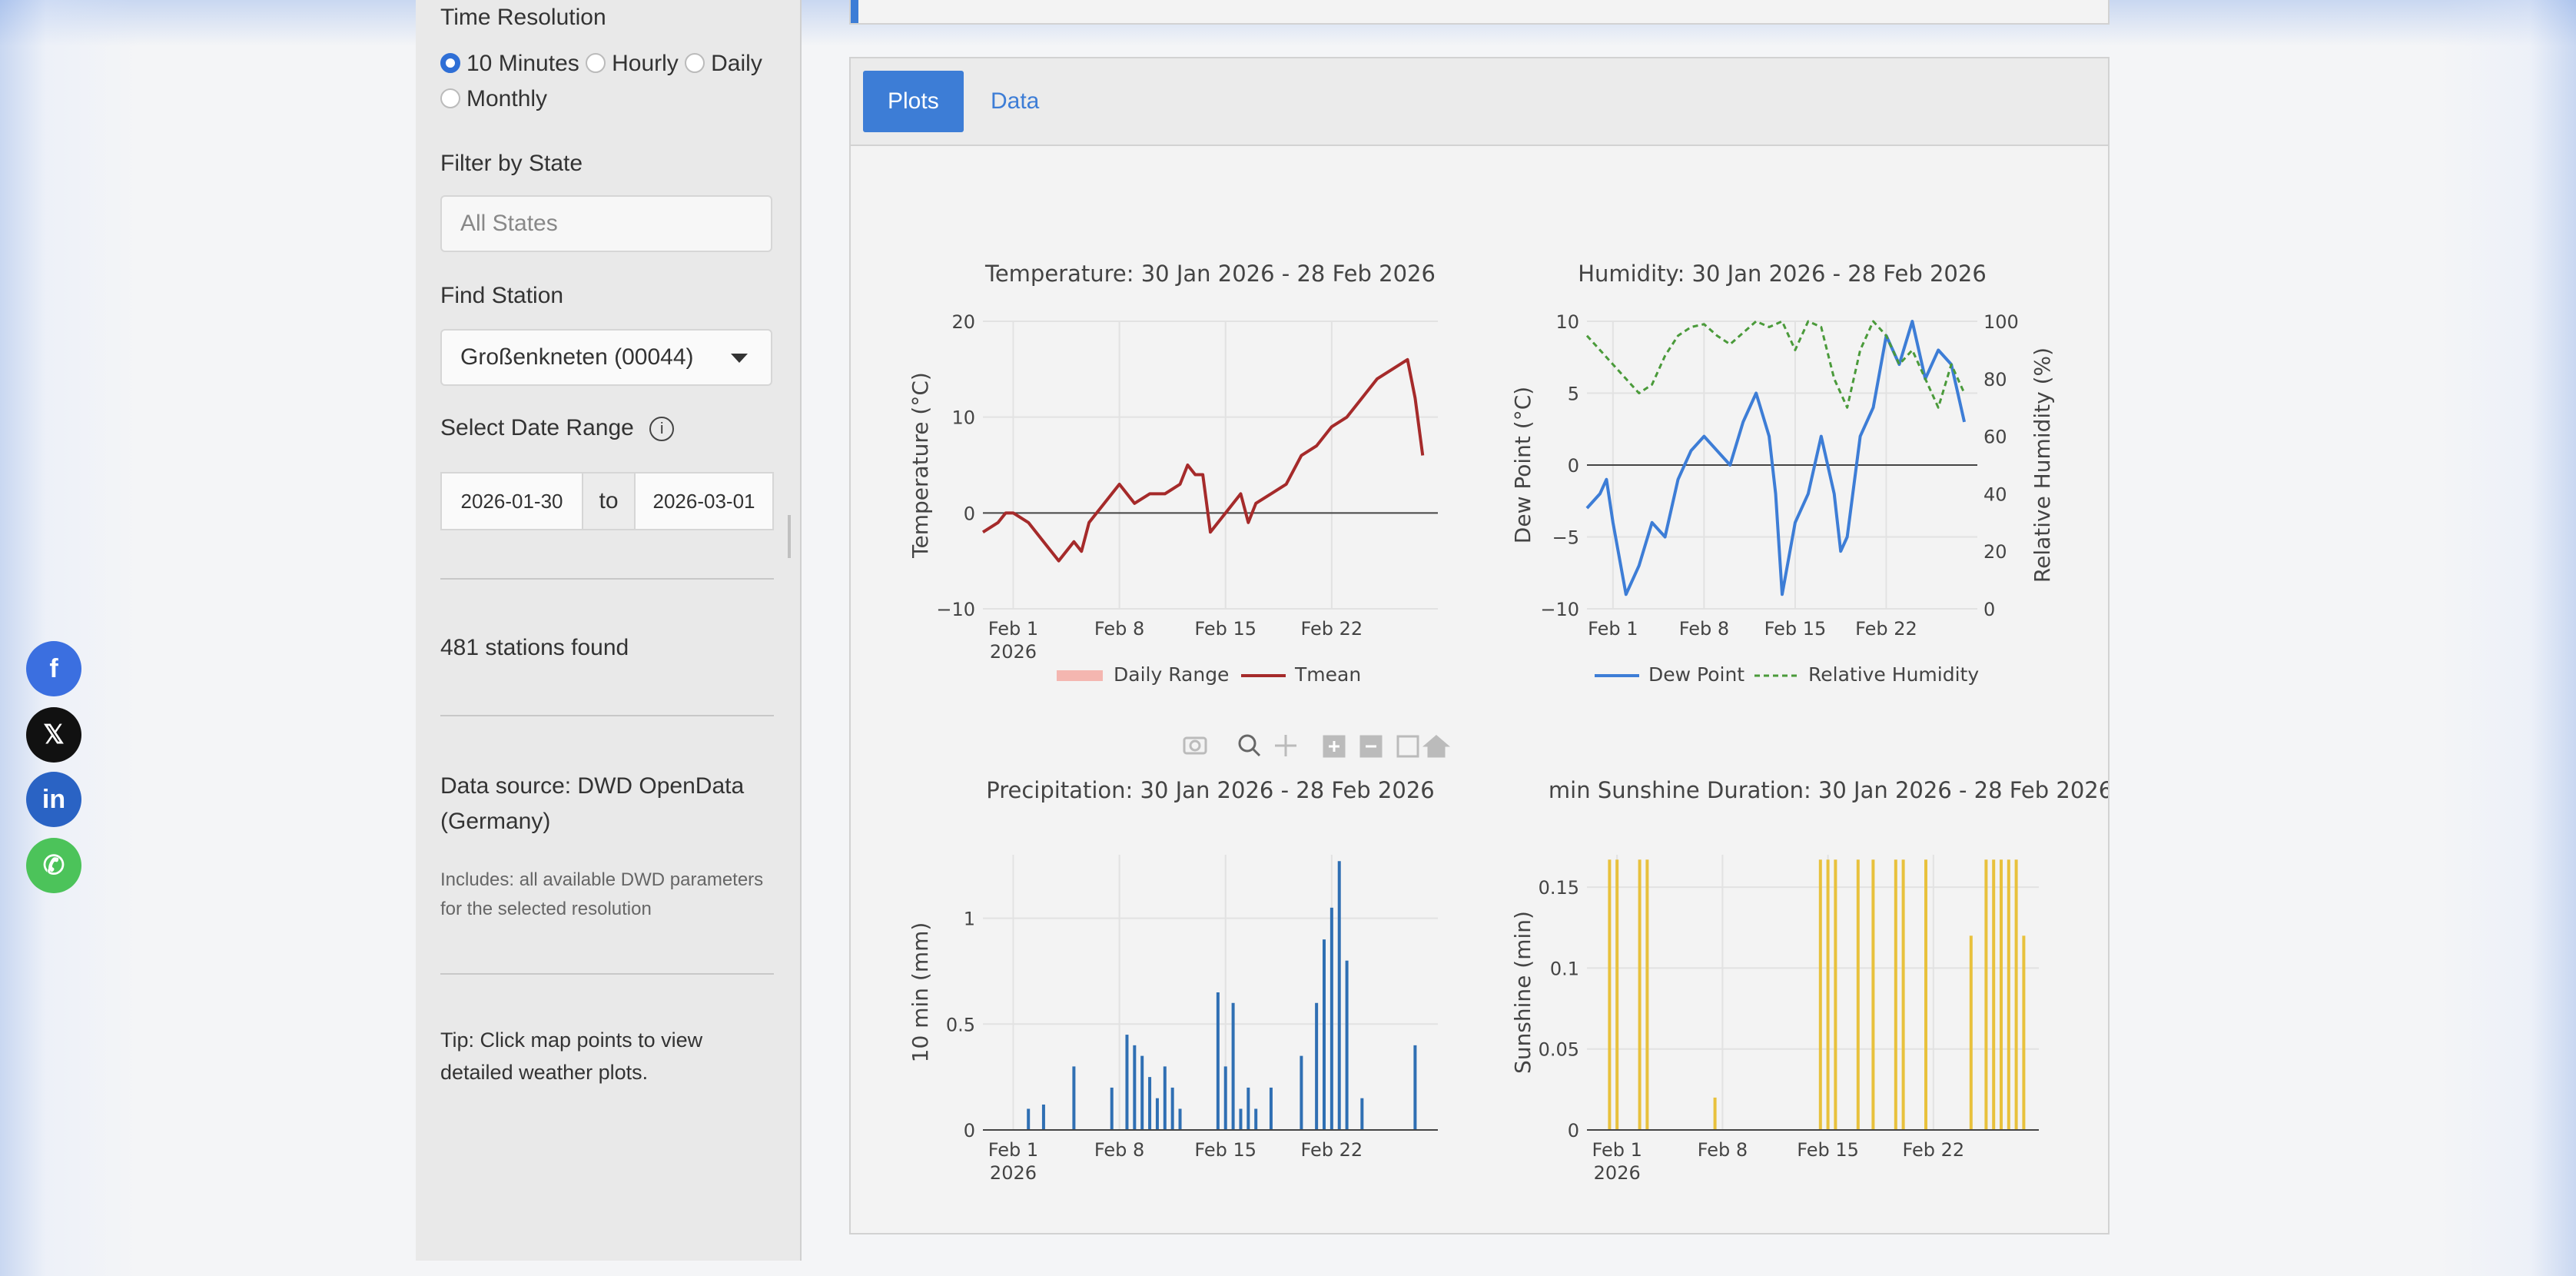 This screenshot has width=2576, height=1276. Describe the element at coordinates (955, 609) in the screenshot. I see `y-tick-label: −10` at that location.